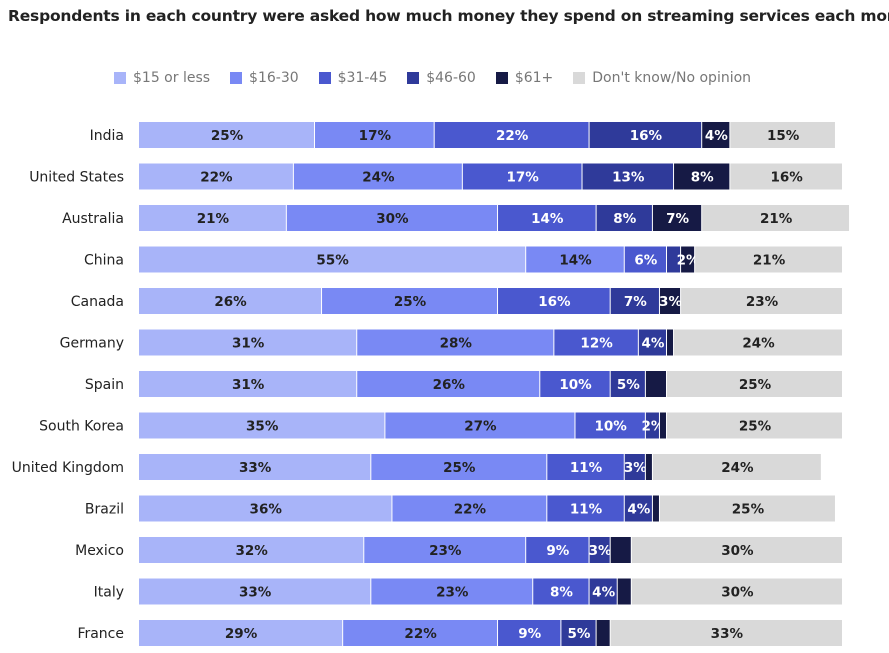  I want to click on data-label: 29%, so click(241, 634).